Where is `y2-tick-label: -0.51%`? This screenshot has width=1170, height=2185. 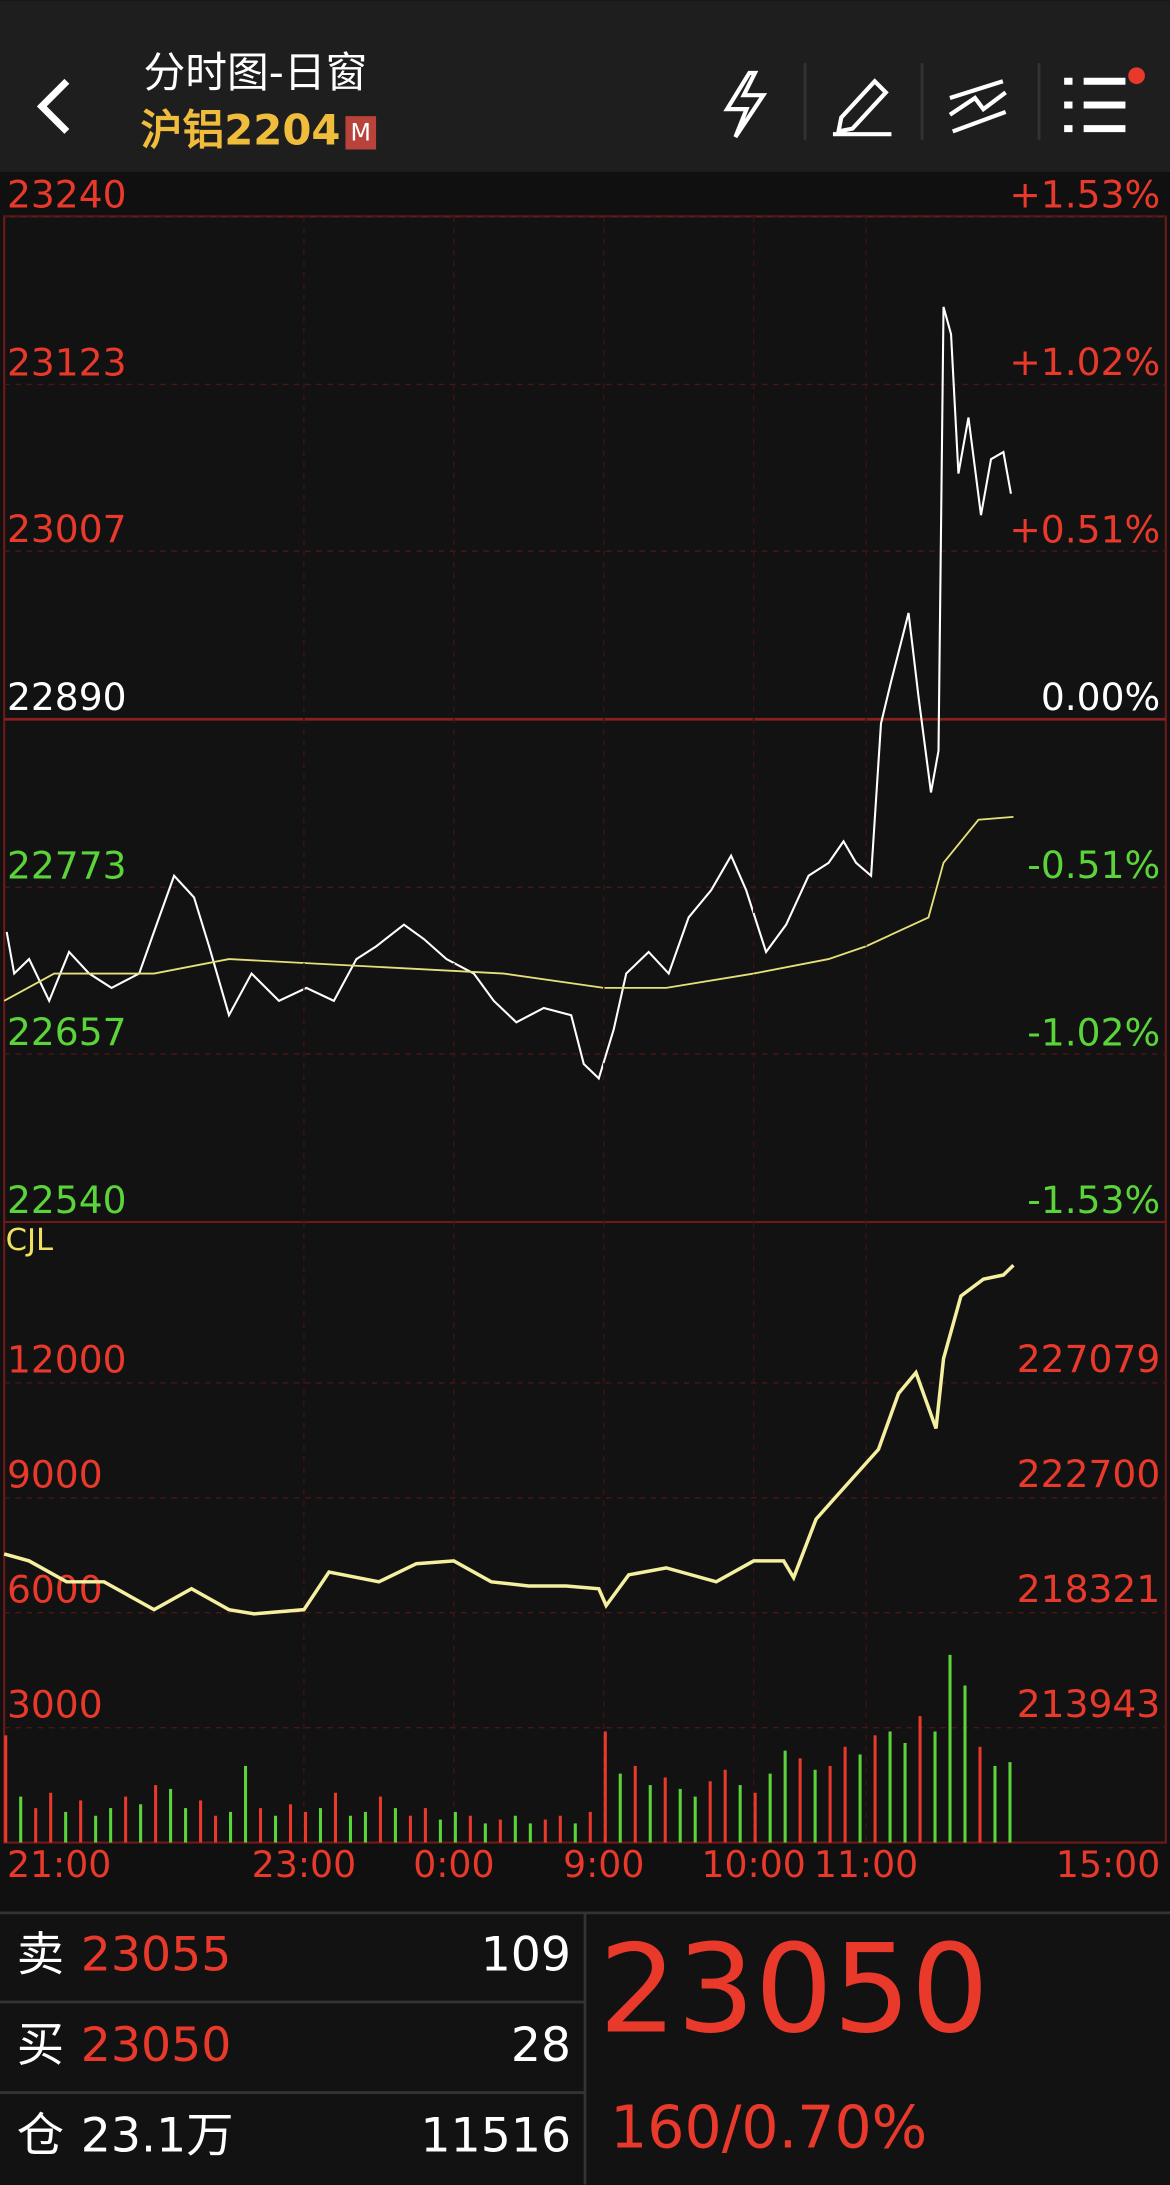
y2-tick-label: -0.51% is located at coordinates (1093, 865).